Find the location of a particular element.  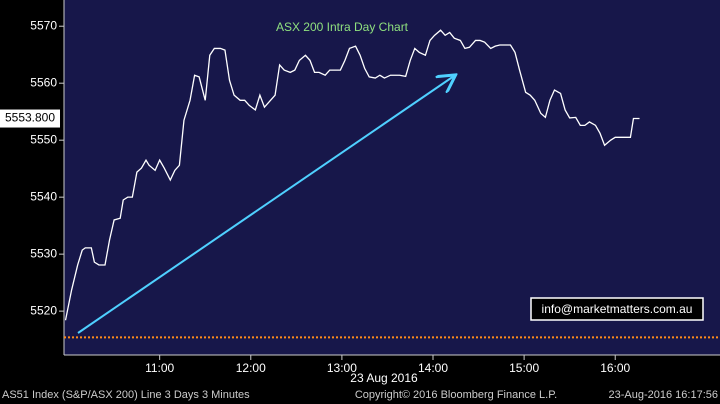

x-tick-label: 16:00 is located at coordinates (615, 368).